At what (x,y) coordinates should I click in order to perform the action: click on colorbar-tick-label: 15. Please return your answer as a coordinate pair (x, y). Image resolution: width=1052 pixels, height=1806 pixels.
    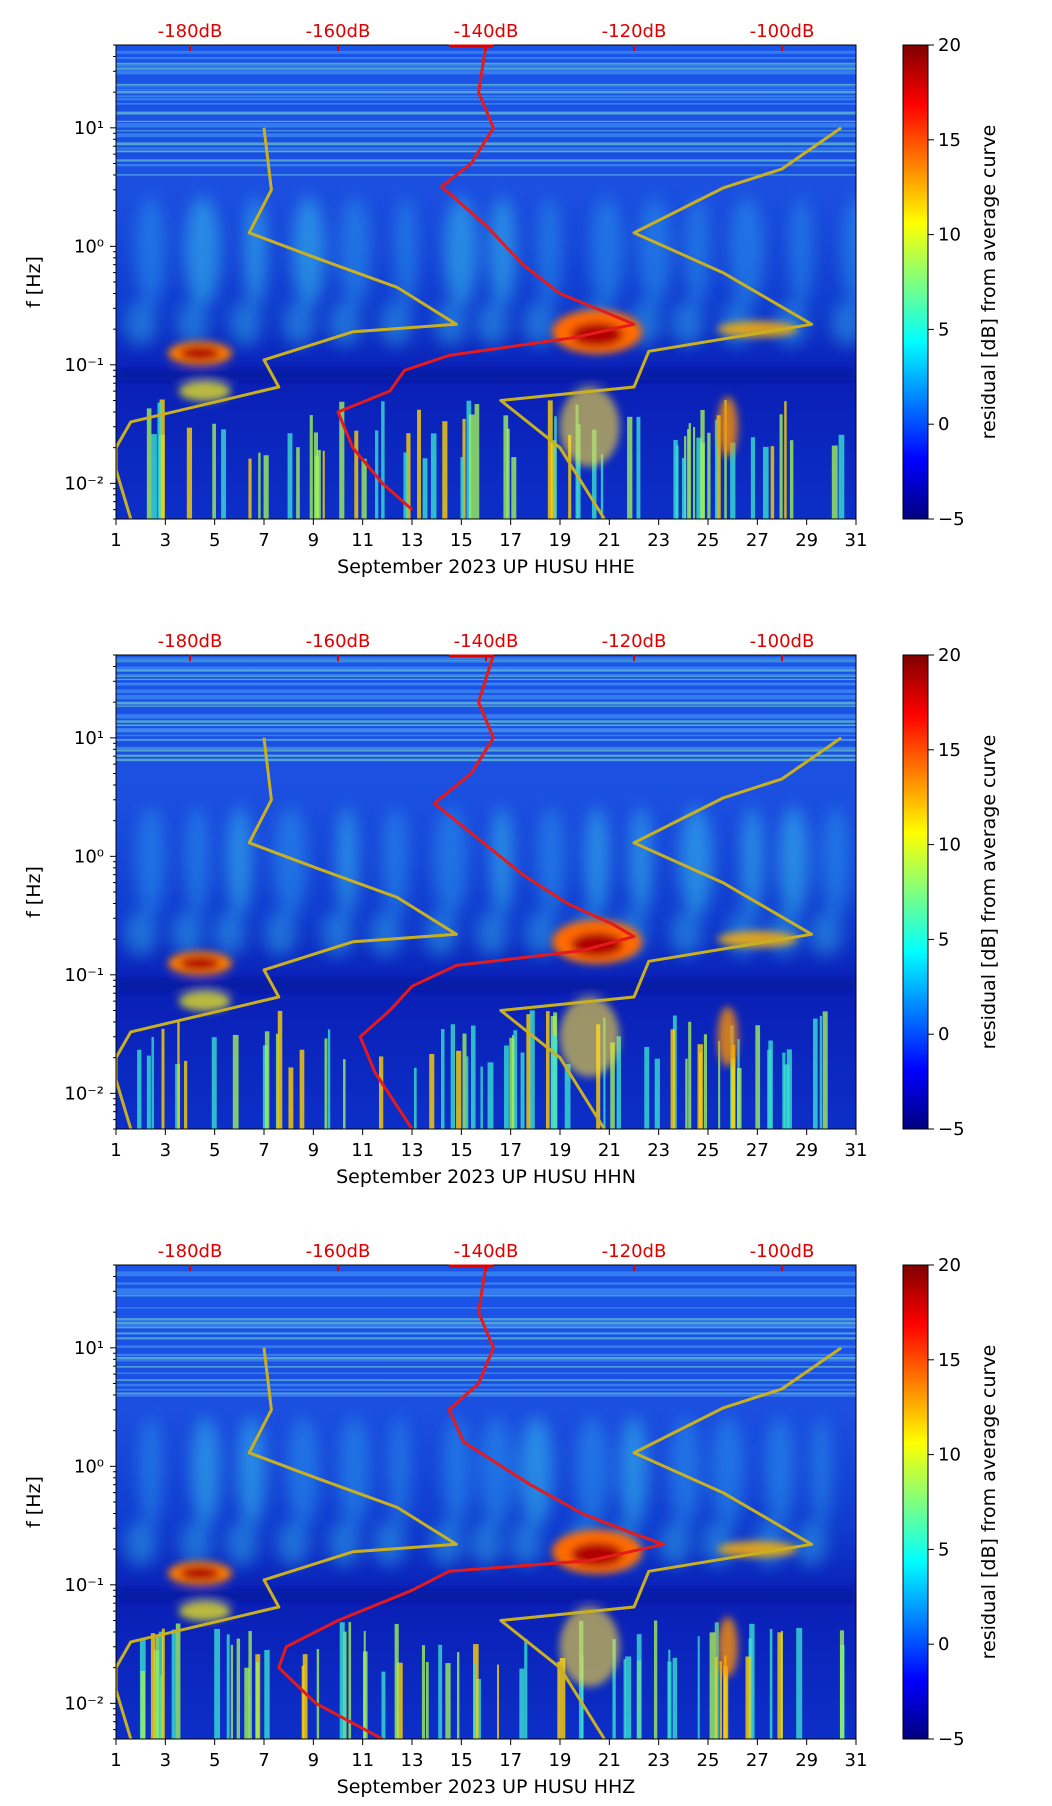
    Looking at the image, I should click on (949, 1360).